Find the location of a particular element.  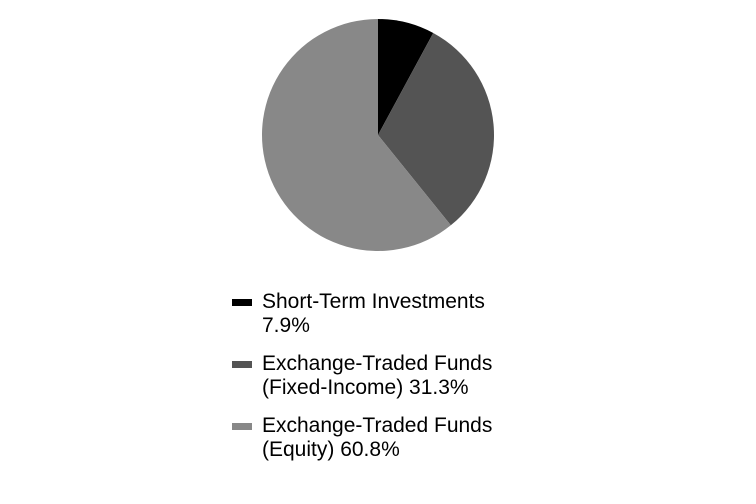

legend-label: Exchange-Traded Funds (Fixed-Income) is located at coordinates (377, 375).